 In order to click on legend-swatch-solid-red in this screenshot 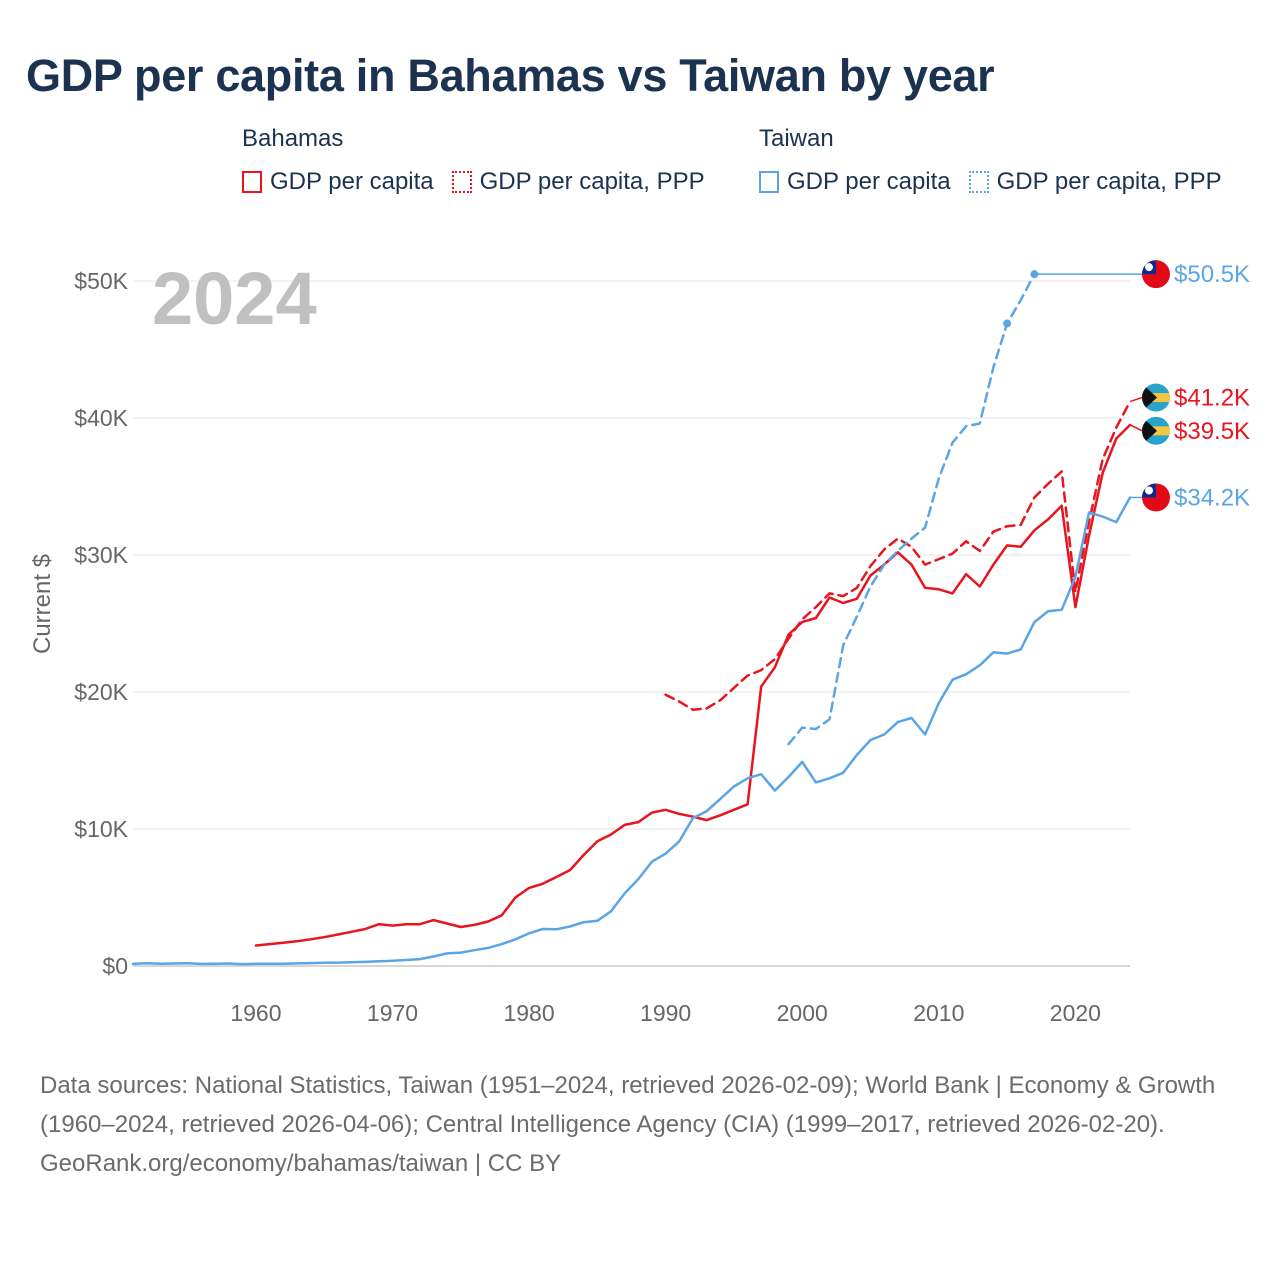, I will do `click(252, 182)`.